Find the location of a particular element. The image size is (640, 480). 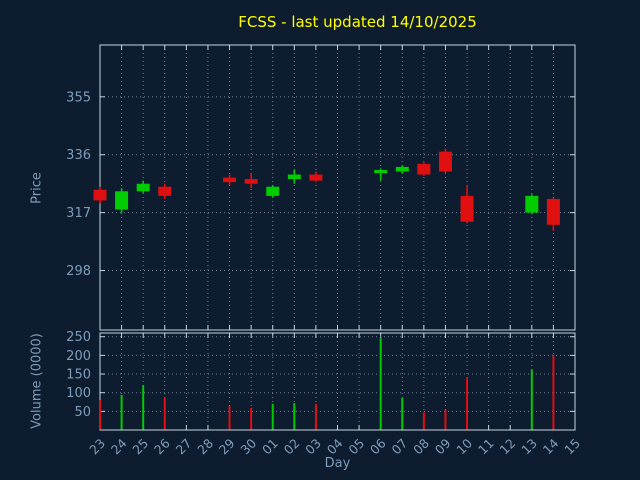

volume-axis-label: Volume (0000) is located at coordinates (37, 381).